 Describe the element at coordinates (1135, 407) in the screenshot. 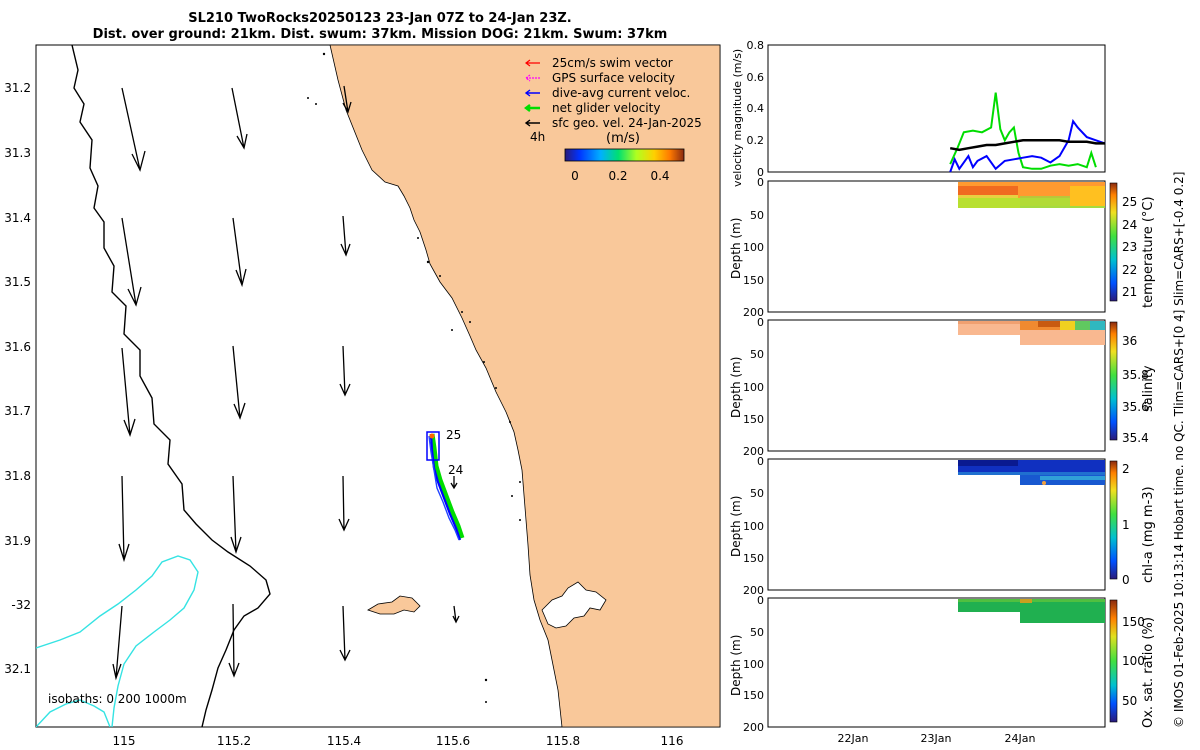

I see `sal-cbar-tick: 35.6` at that location.